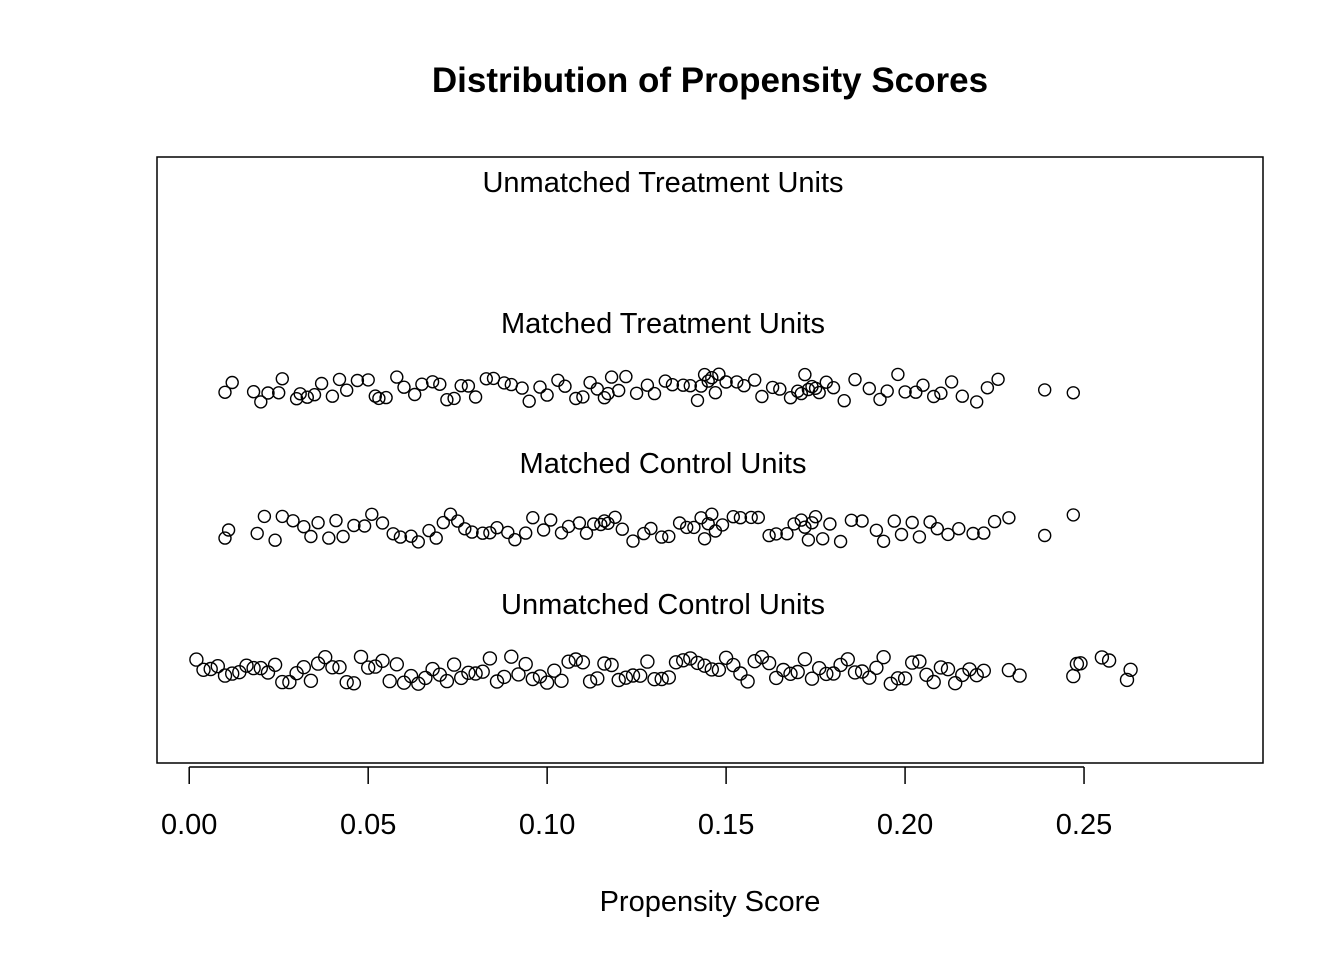  What do you see at coordinates (662, 183) in the screenshot?
I see `row-label-unmatched-treatment: Unmatched Treatment Units` at bounding box center [662, 183].